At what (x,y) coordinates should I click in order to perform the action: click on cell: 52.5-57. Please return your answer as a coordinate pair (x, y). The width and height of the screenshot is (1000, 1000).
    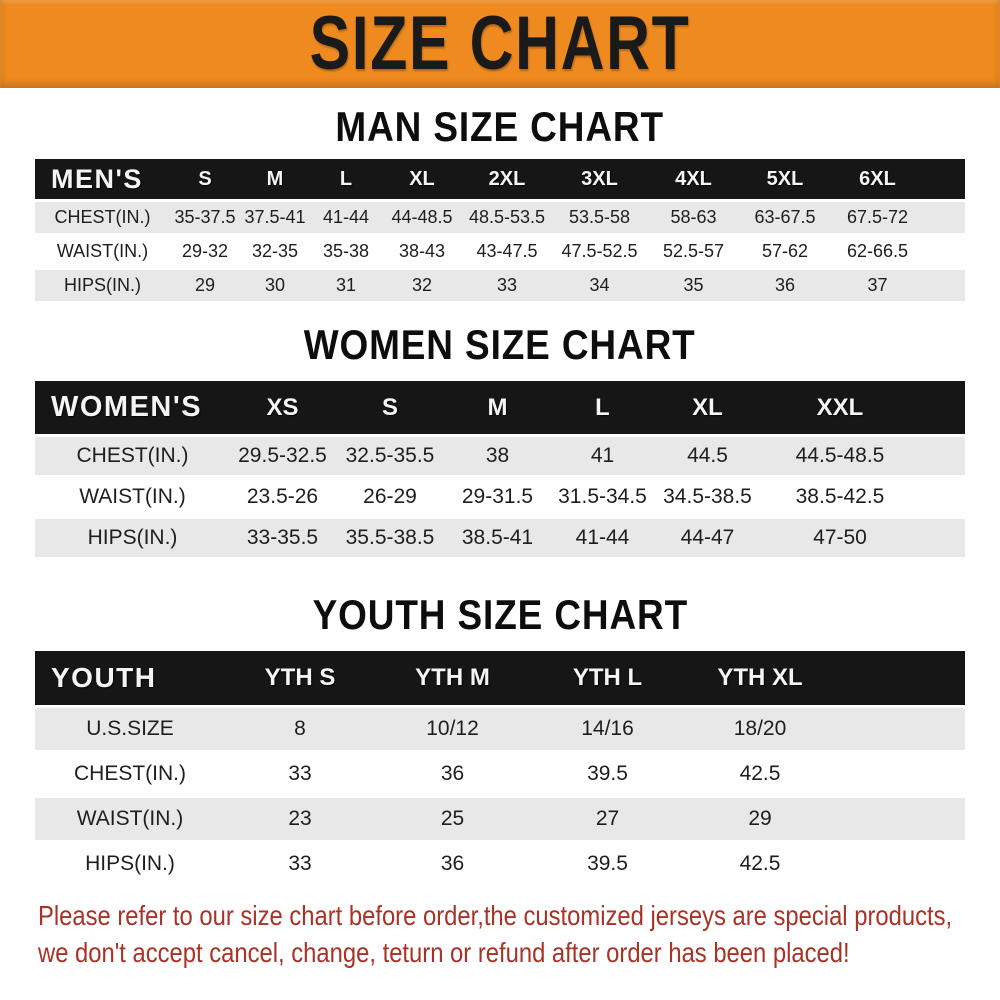
    Looking at the image, I should click on (693, 251).